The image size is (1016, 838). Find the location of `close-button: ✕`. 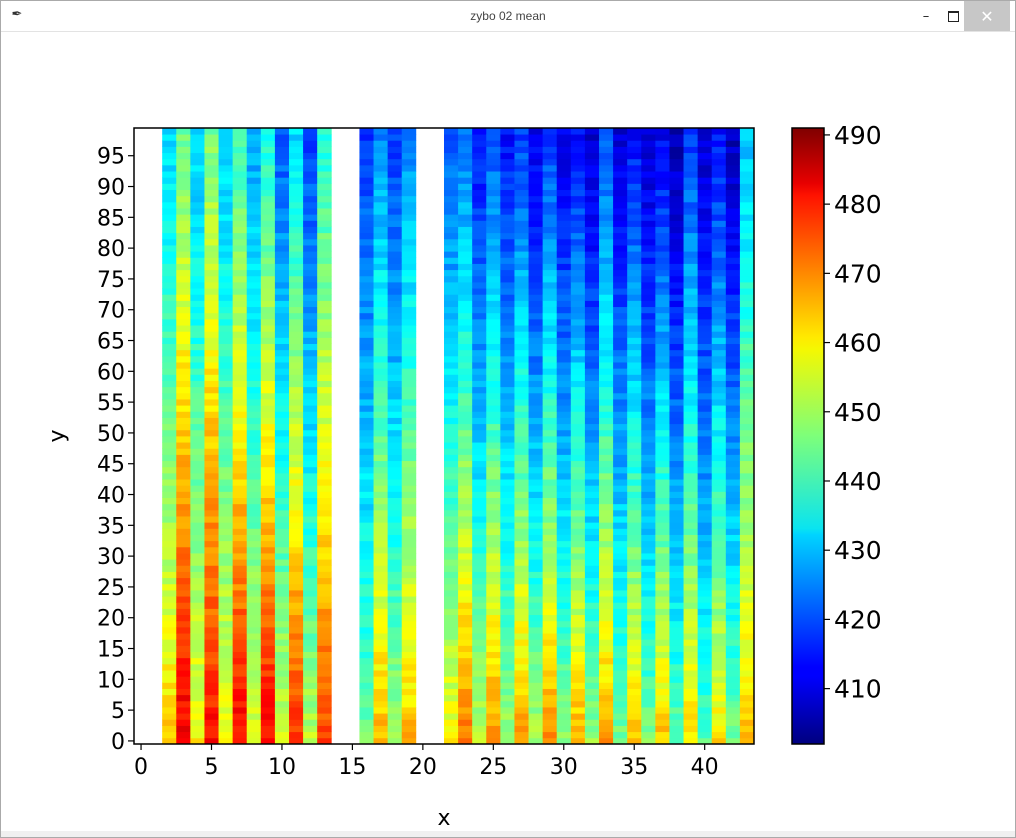

close-button: ✕ is located at coordinates (987, 16).